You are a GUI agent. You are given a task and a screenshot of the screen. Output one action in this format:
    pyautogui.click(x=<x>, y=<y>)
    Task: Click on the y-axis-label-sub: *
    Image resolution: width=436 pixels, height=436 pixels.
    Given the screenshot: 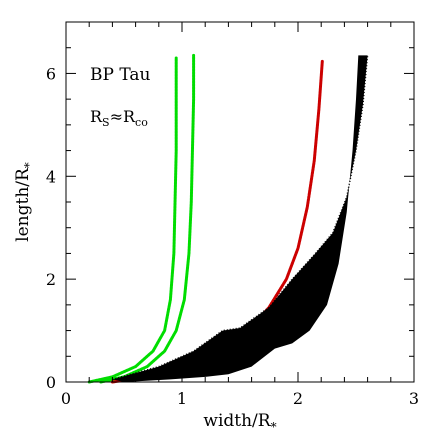 What is the action you would take?
    pyautogui.click(x=29, y=165)
    